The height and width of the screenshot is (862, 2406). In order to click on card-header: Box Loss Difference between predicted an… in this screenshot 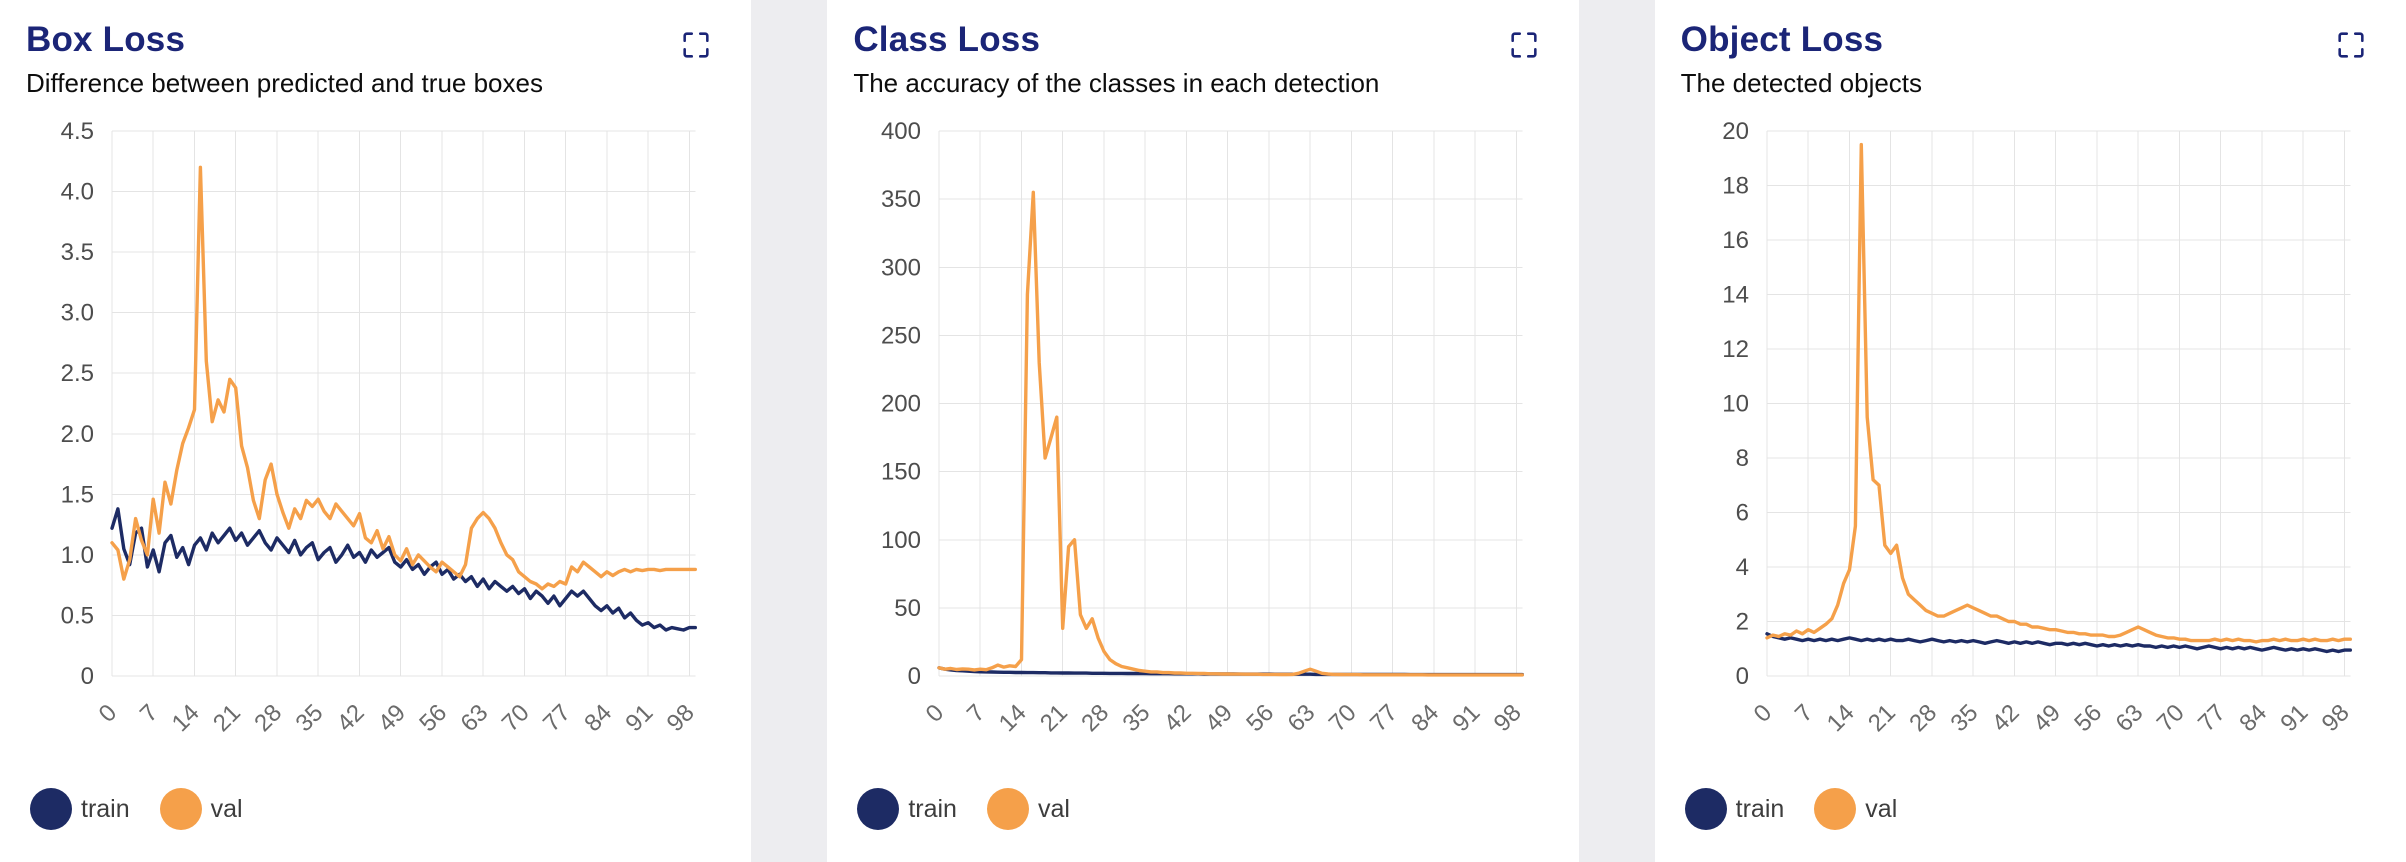, I will do `click(373, 57)`.